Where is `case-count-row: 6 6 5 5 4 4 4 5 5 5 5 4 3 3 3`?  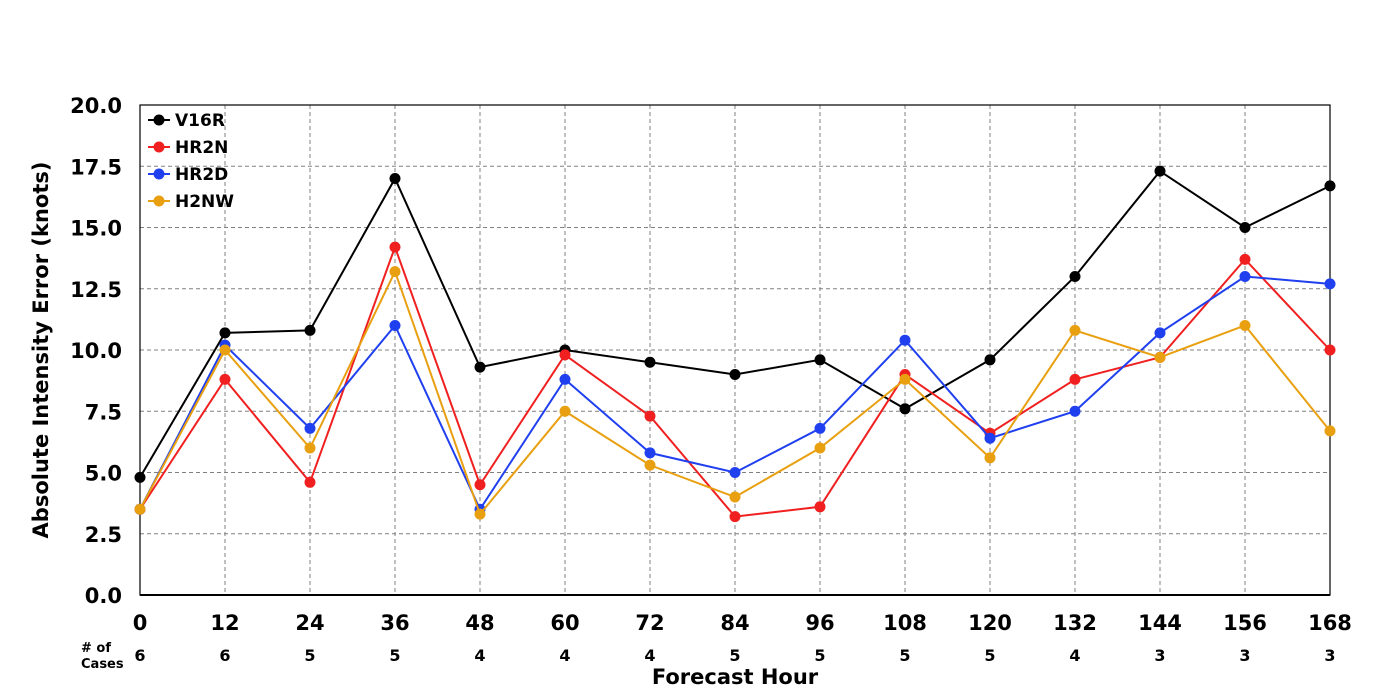 case-count-row: 6 6 5 5 4 4 4 5 5 5 5 4 3 3 3 is located at coordinates (734, 655).